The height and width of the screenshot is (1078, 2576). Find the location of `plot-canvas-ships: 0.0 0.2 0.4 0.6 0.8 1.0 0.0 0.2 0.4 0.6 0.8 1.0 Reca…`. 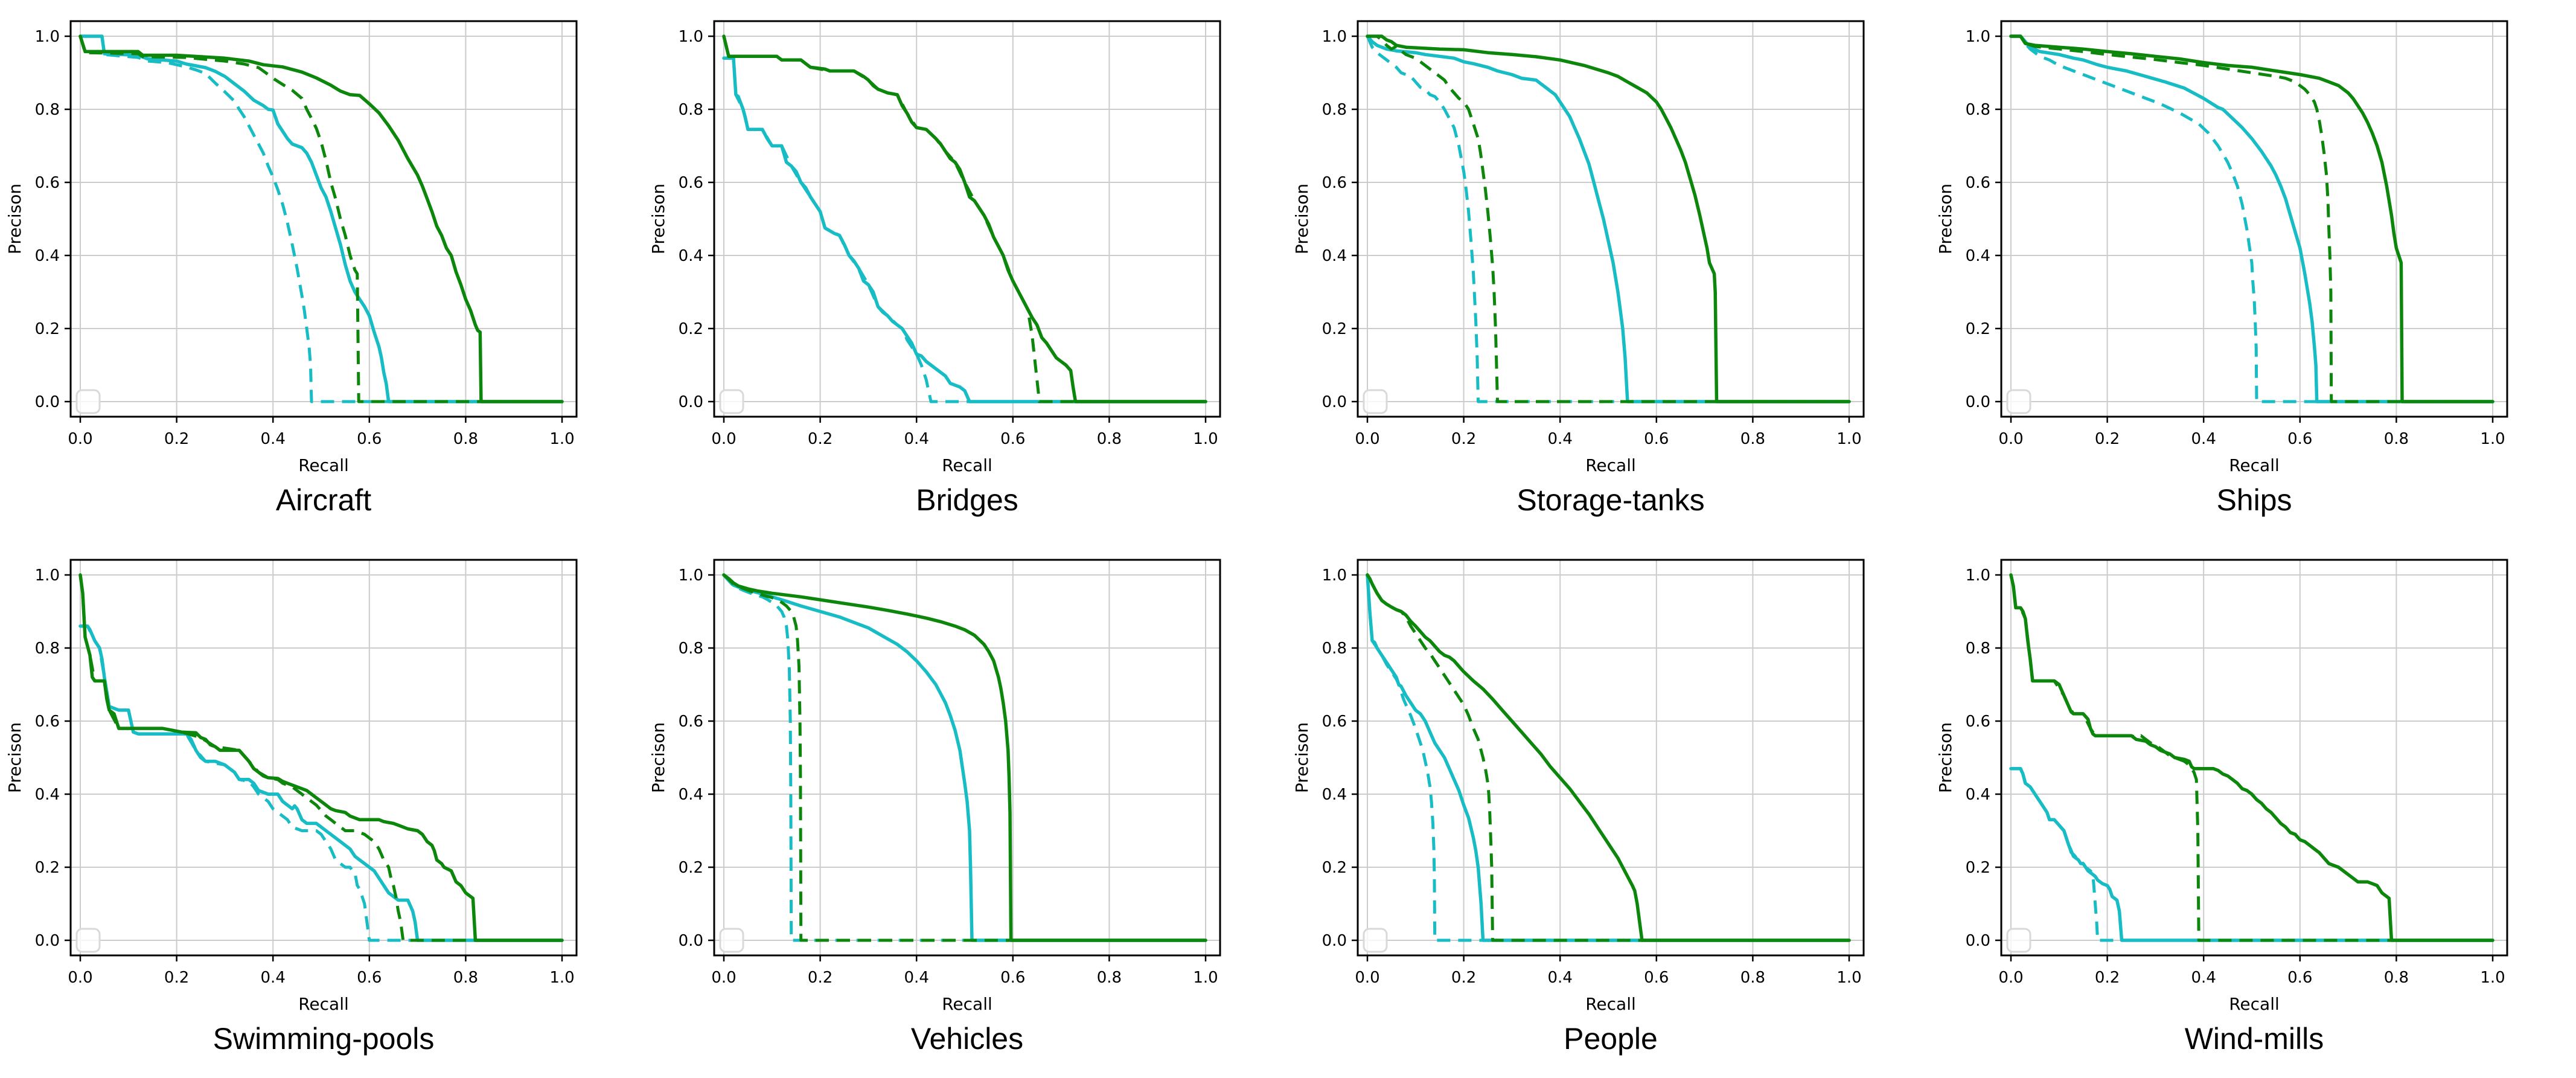

plot-canvas-ships: 0.0 0.2 0.4 0.6 0.8 1.0 0.0 0.2 0.4 0.6 0.8 1.0 Reca… is located at coordinates (2222, 268).